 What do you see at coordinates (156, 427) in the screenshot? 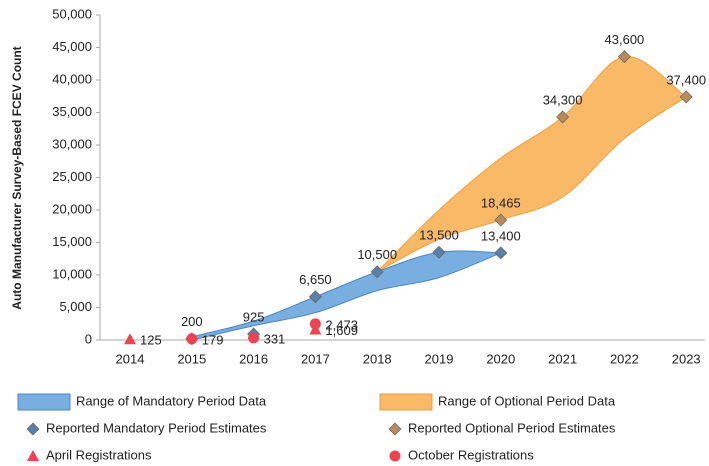
I see `legend-label: Reported Mandatory Period Estimates` at bounding box center [156, 427].